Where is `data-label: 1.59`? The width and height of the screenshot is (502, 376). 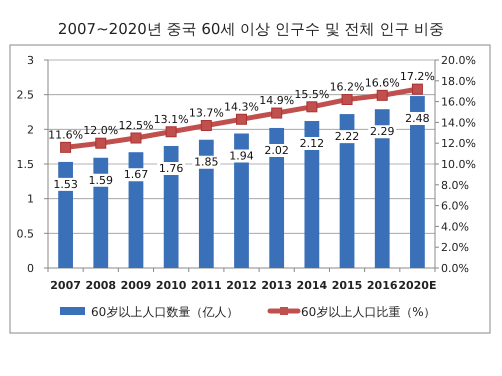
data-label: 1.59 is located at coordinates (101, 180).